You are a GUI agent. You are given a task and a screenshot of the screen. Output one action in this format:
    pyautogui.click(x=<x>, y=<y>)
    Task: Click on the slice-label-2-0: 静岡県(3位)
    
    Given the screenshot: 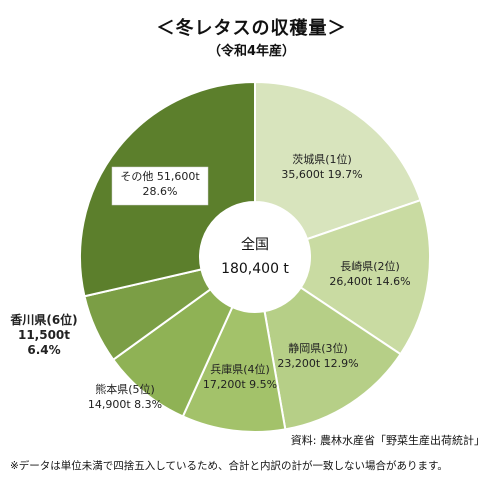 What is the action you would take?
    pyautogui.click(x=318, y=348)
    